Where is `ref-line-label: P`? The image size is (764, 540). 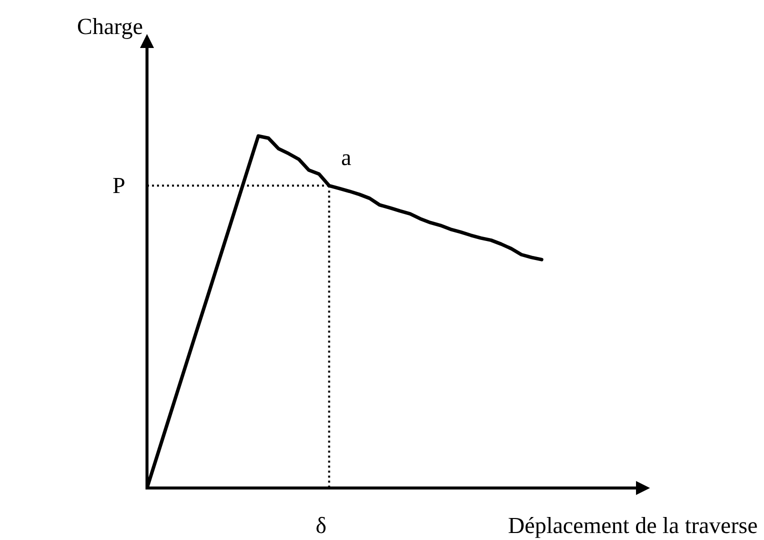 ref-line-label: P is located at coordinates (119, 185).